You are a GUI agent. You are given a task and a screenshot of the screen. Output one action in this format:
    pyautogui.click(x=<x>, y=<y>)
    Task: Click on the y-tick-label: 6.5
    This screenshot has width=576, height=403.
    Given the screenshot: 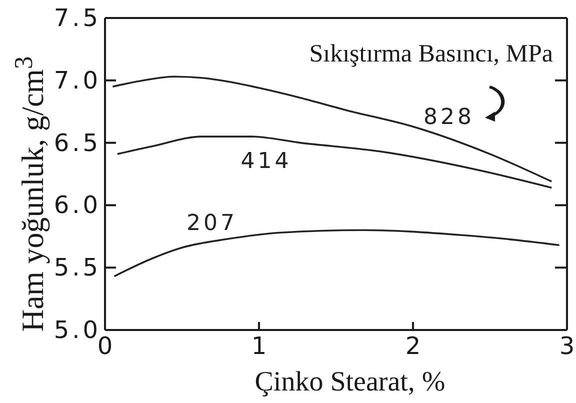 What is the action you would take?
    pyautogui.click(x=77, y=142)
    